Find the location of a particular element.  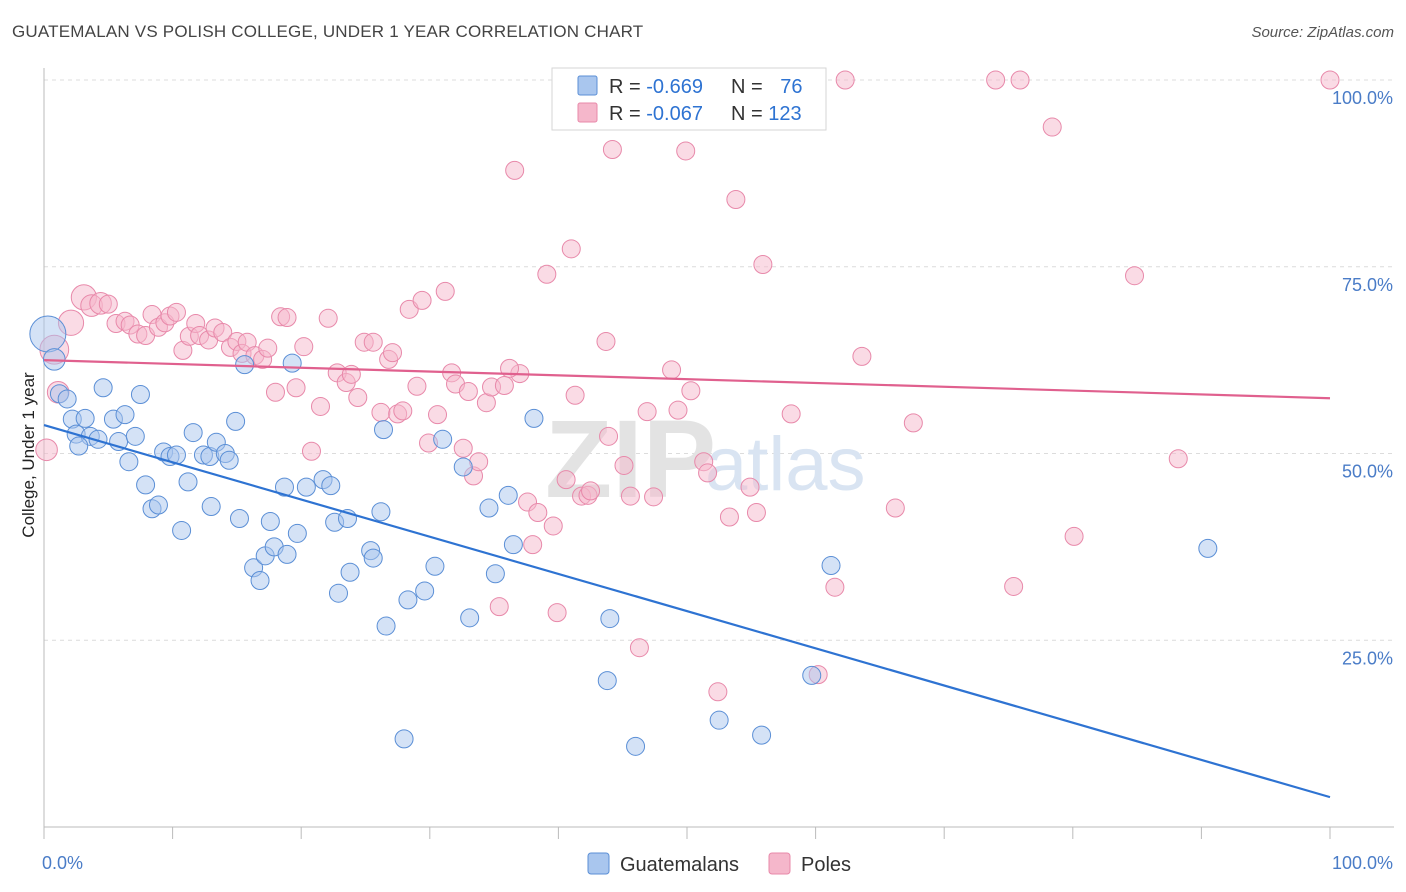

legend-bottom: Guatemalans Poles is located at coordinates (719, 864).